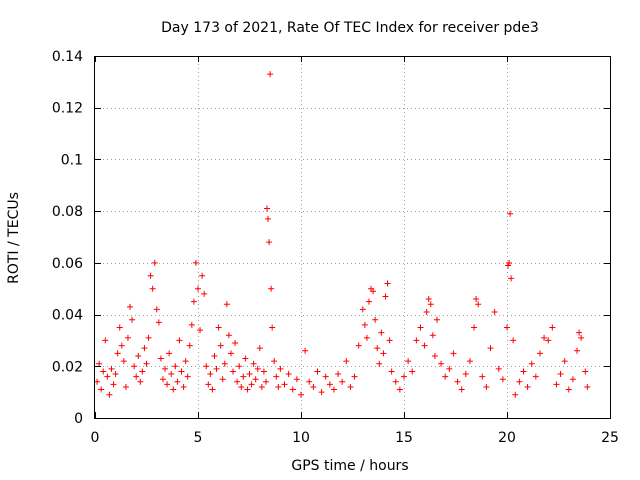 The width and height of the screenshot is (640, 480). Describe the element at coordinates (301, 438) in the screenshot. I see `x-tick-label: 10` at that location.